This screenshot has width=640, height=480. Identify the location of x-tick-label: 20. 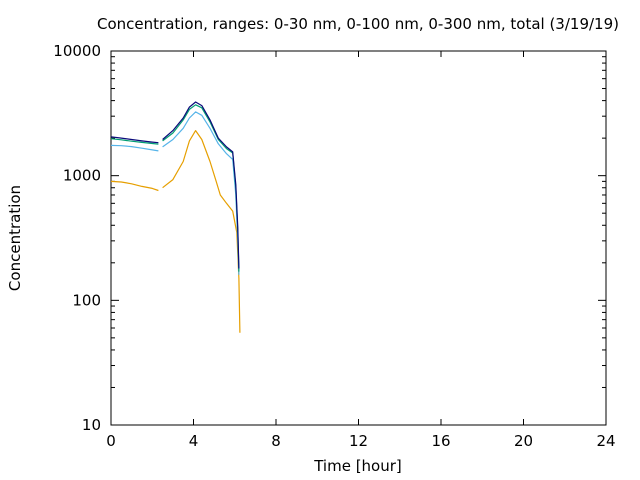
(523, 441).